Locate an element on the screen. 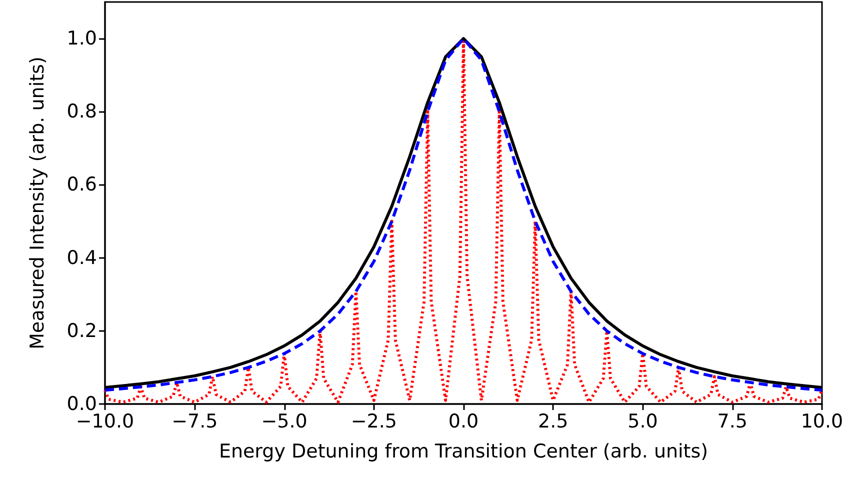 The width and height of the screenshot is (852, 486). x-tick-label: 2.5 is located at coordinates (553, 421).